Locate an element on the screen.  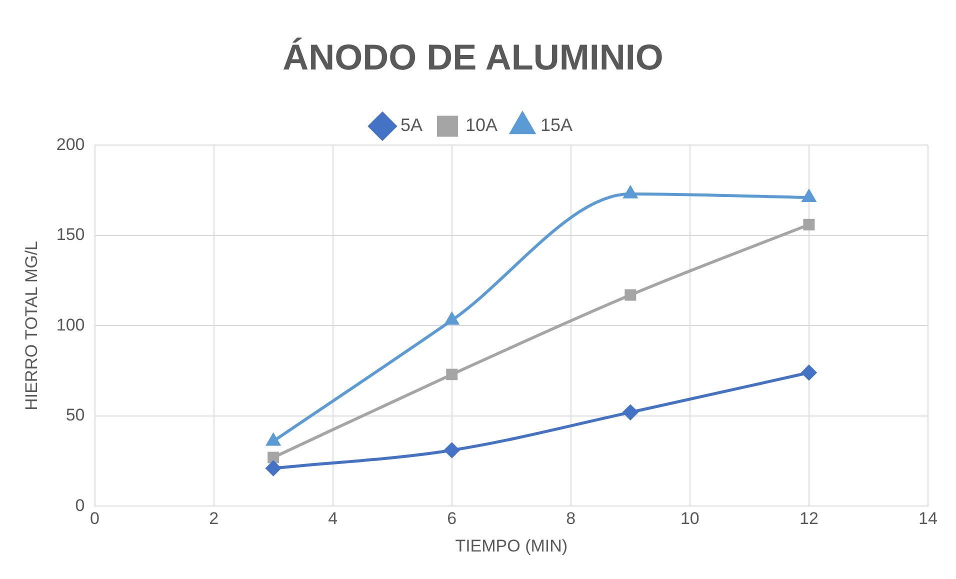
legend-label: 5A is located at coordinates (411, 125).